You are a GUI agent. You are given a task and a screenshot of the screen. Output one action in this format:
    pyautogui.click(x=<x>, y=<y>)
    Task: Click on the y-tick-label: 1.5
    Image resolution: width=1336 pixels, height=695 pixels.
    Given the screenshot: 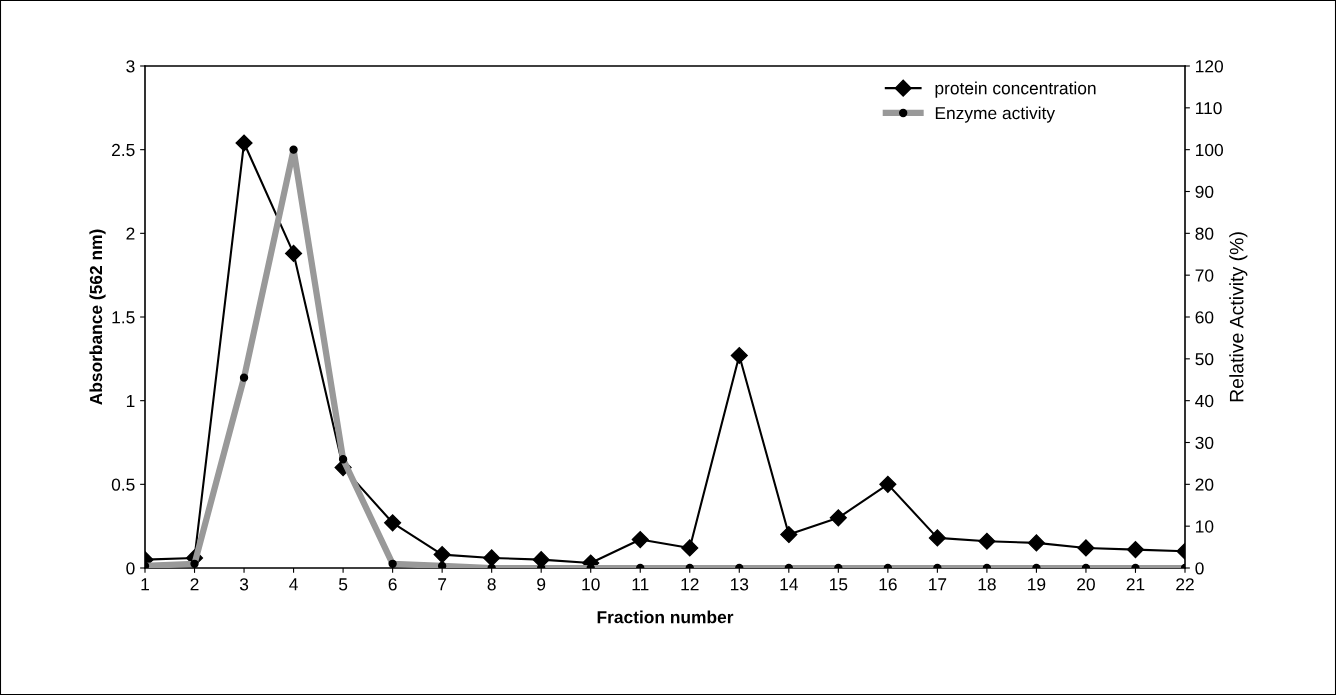 What is the action you would take?
    pyautogui.click(x=123, y=317)
    